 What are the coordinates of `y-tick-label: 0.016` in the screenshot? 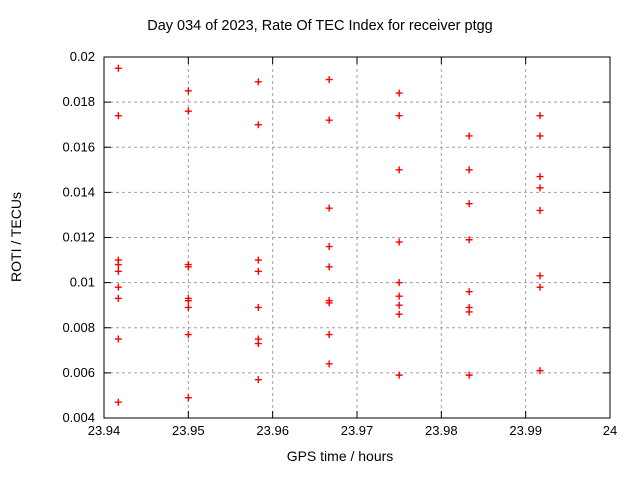 It's located at (78, 146).